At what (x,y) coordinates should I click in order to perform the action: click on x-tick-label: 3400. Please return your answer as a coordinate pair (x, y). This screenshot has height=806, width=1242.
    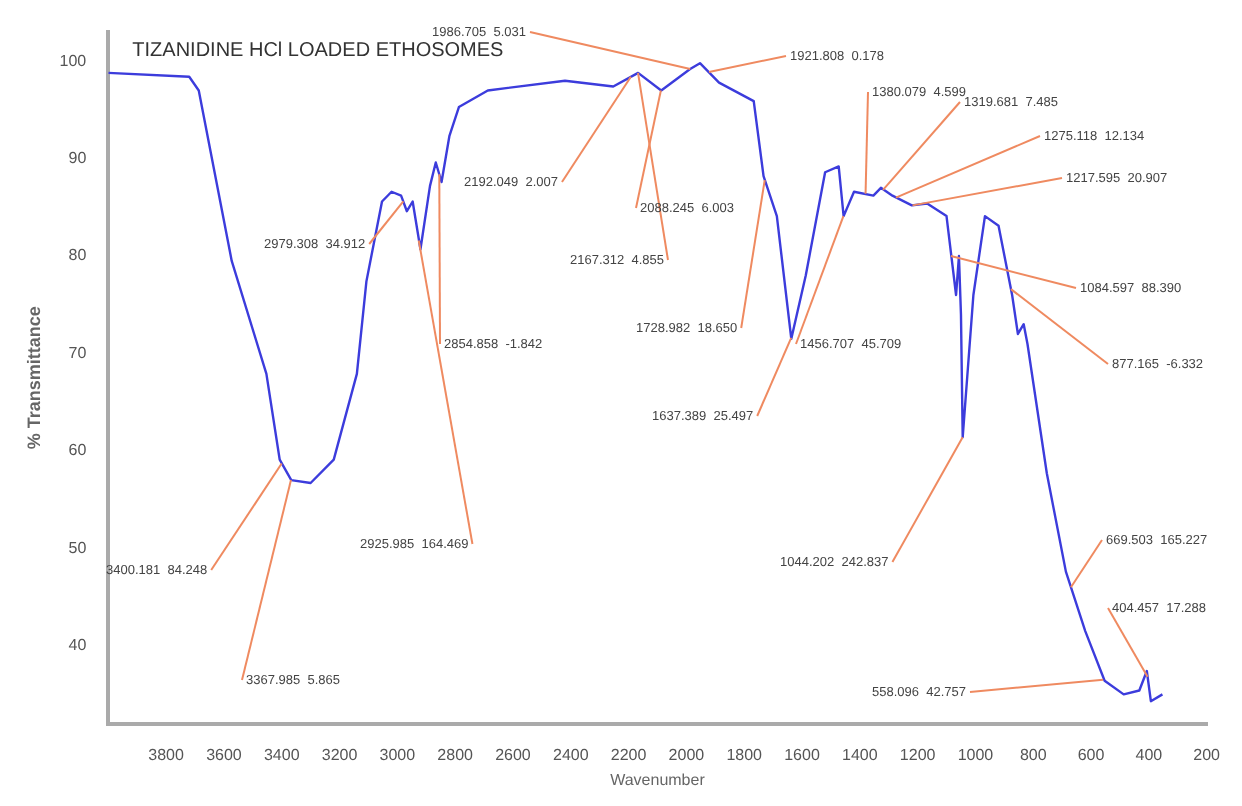
    Looking at the image, I should click on (282, 754).